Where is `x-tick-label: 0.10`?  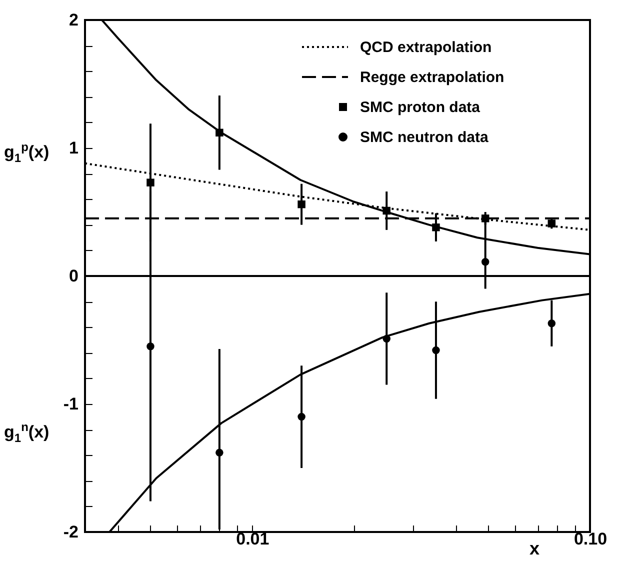 x-tick-label: 0.10 is located at coordinates (591, 539).